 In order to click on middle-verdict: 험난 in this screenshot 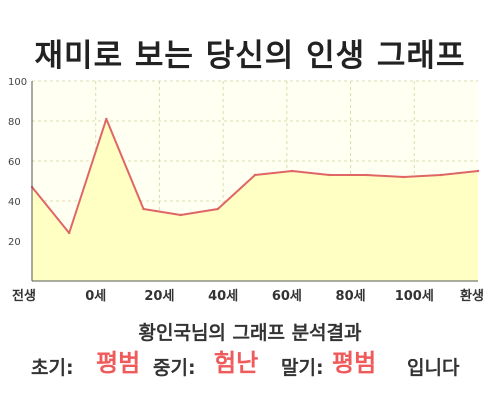, I will do `click(236, 363)`.